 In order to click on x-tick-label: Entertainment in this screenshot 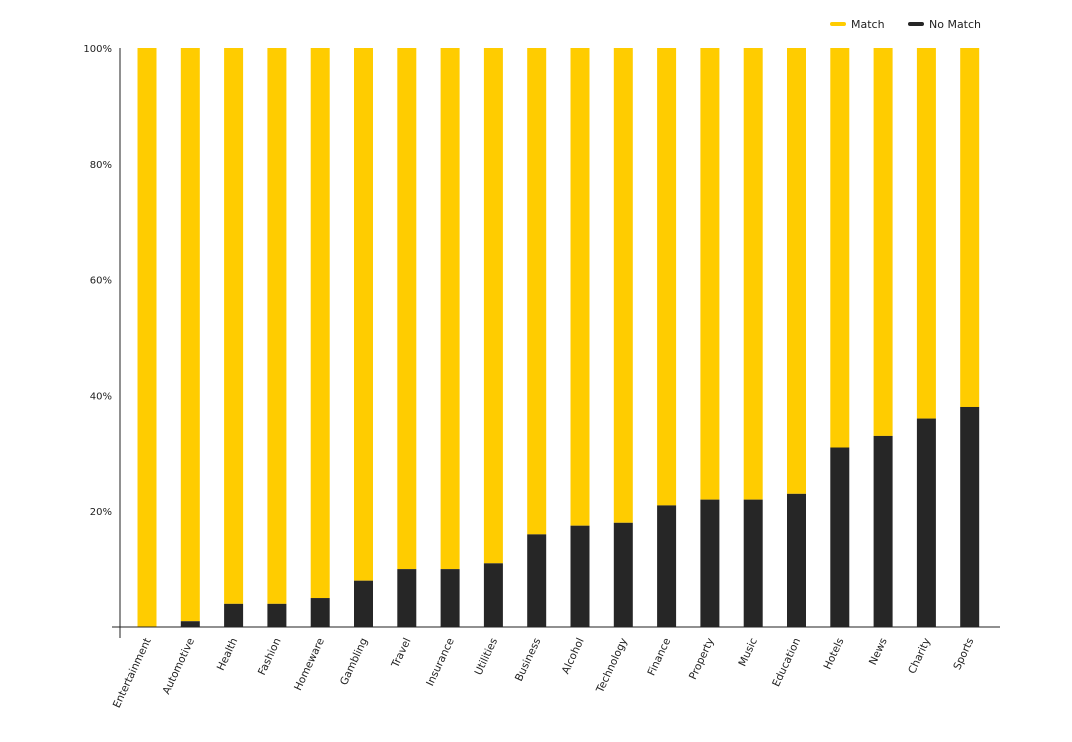, I will do `click(132, 673)`.